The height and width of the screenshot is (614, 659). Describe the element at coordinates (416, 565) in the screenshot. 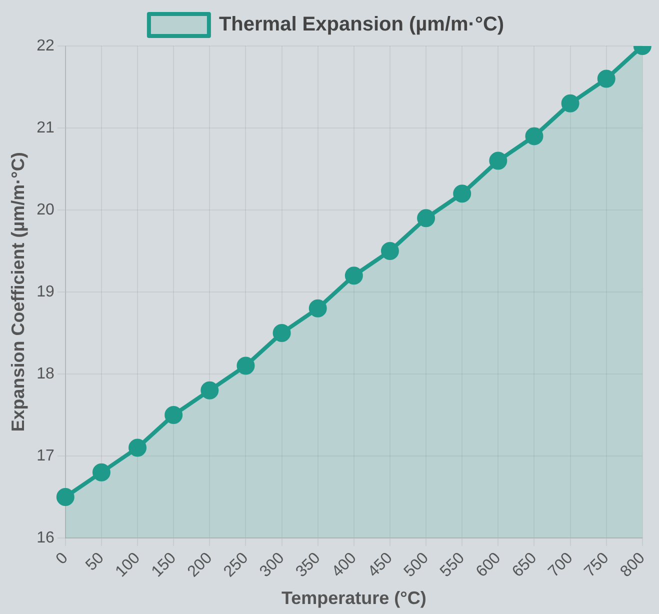

I see `x-tick-label: 500` at that location.